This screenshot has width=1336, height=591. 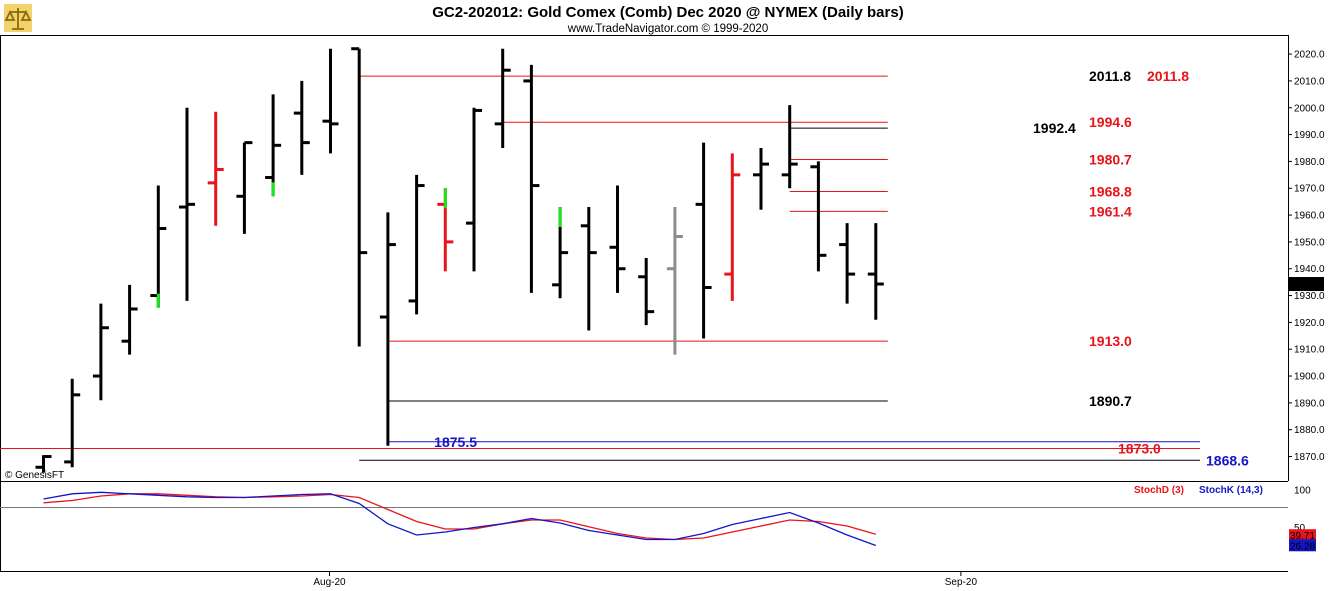 What do you see at coordinates (1227, 460) in the screenshot?
I see `level-label: 1868.6` at bounding box center [1227, 460].